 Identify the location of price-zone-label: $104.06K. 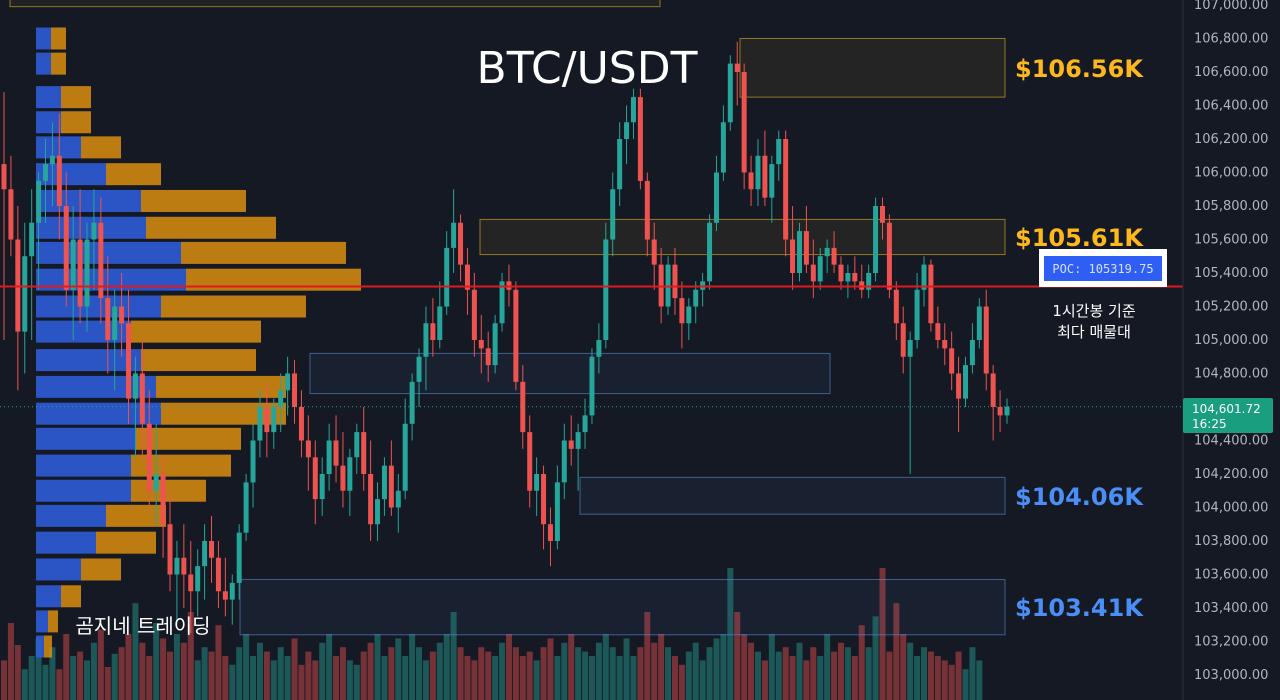
(1079, 497).